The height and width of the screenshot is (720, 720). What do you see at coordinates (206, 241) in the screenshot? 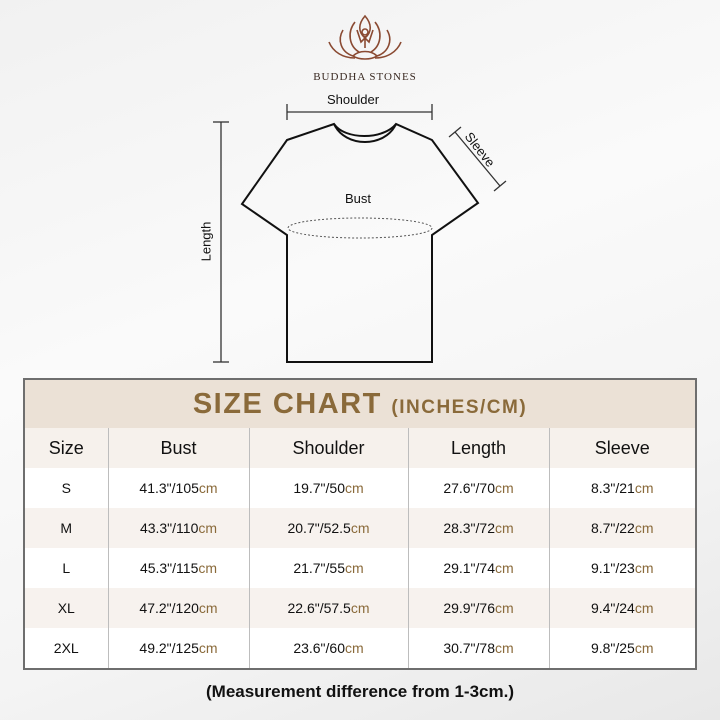
I see `length-label: Length` at bounding box center [206, 241].